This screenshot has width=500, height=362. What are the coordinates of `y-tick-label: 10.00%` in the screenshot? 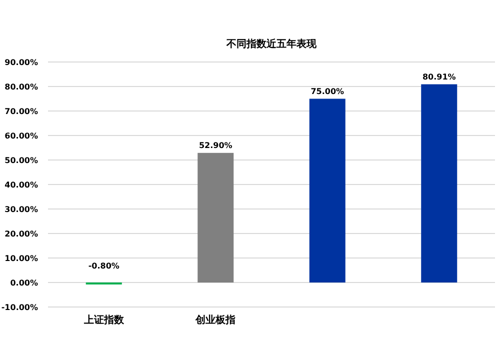 It's located at (21, 258).